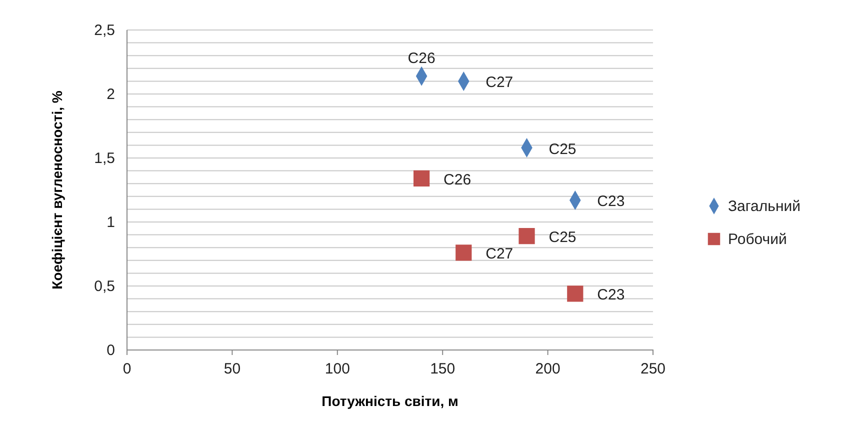 The width and height of the screenshot is (842, 426). Describe the element at coordinates (57, 190) in the screenshot. I see `y-axis-title: Коефіцієнт вугленосності, %` at that location.